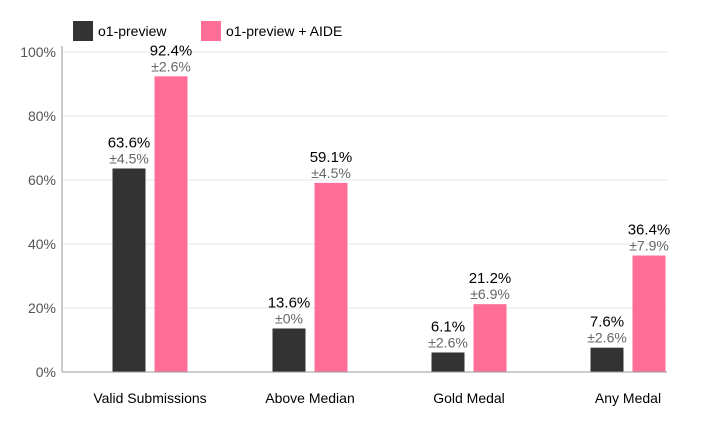  Describe the element at coordinates (490, 294) in the screenshot. I see `error-label: ±6.9%` at that location.